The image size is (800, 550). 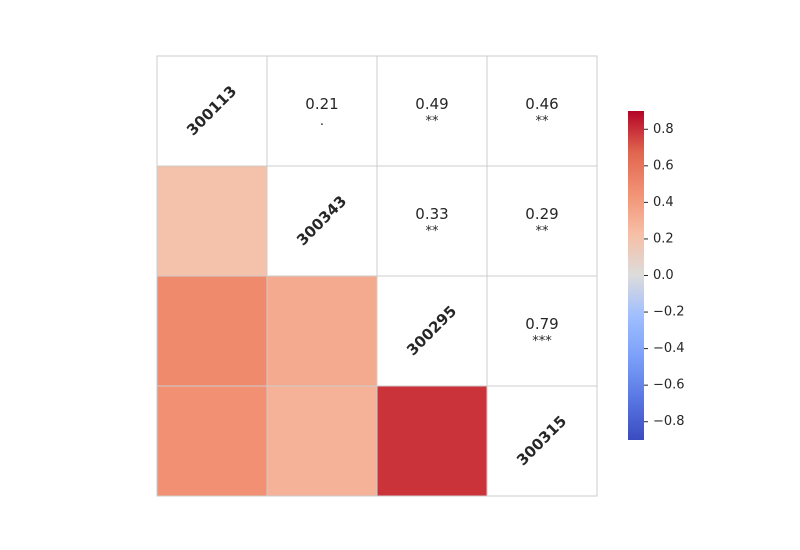 What do you see at coordinates (663, 202) in the screenshot?
I see `colorbar-tick-label: 0.4` at bounding box center [663, 202].